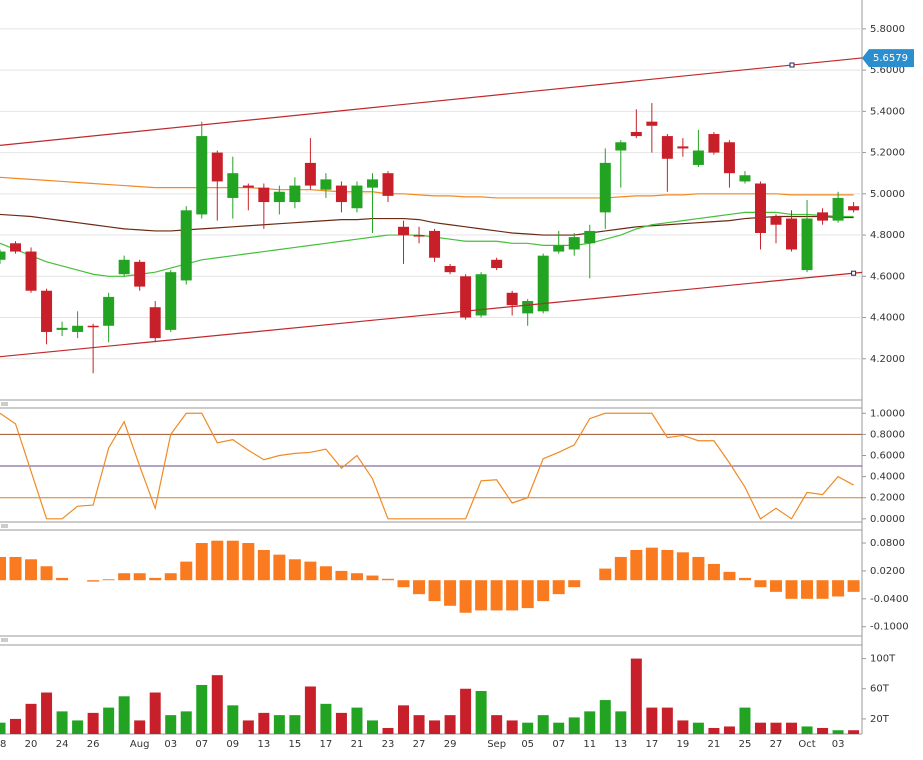 Image resolution: width=923 pixels, height=760 pixels. What do you see at coordinates (295, 744) in the screenshot?
I see `x-tick-label: 15` at bounding box center [295, 744].